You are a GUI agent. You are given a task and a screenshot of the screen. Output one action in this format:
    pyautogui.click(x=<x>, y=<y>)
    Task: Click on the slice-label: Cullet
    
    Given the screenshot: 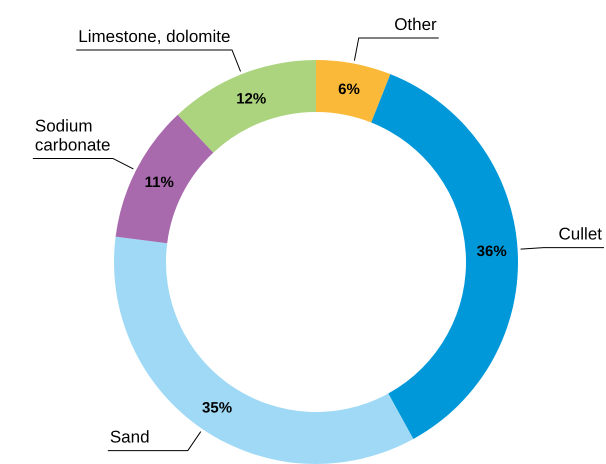 What is the action you would take?
    pyautogui.click(x=580, y=234)
    